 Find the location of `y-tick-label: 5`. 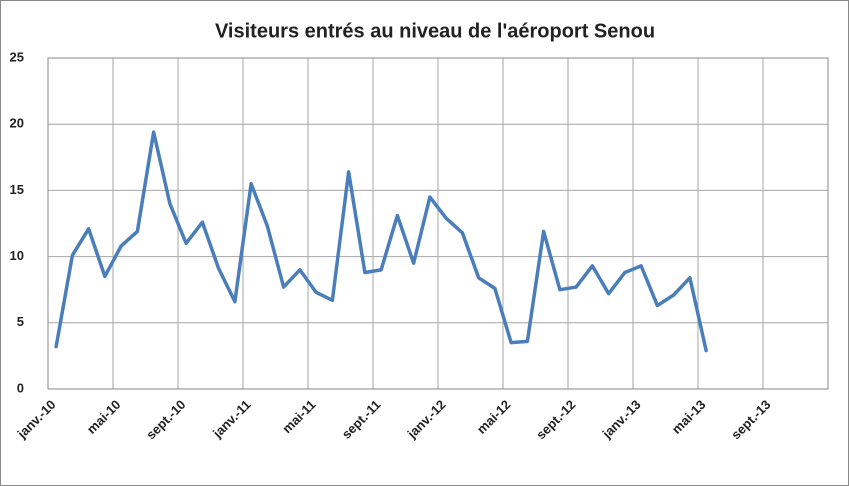

y-tick-label: 5 is located at coordinates (20, 321).